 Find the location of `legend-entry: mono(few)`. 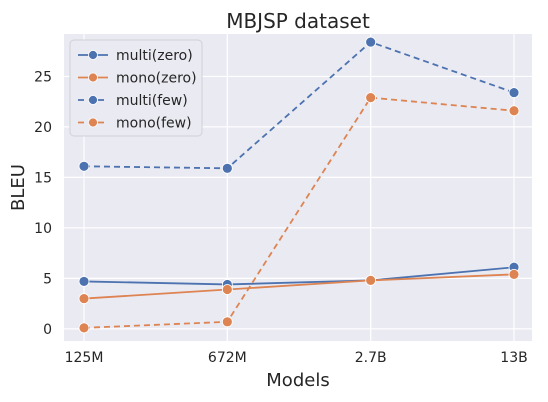

legend-entry: mono(few) is located at coordinates (135, 124).